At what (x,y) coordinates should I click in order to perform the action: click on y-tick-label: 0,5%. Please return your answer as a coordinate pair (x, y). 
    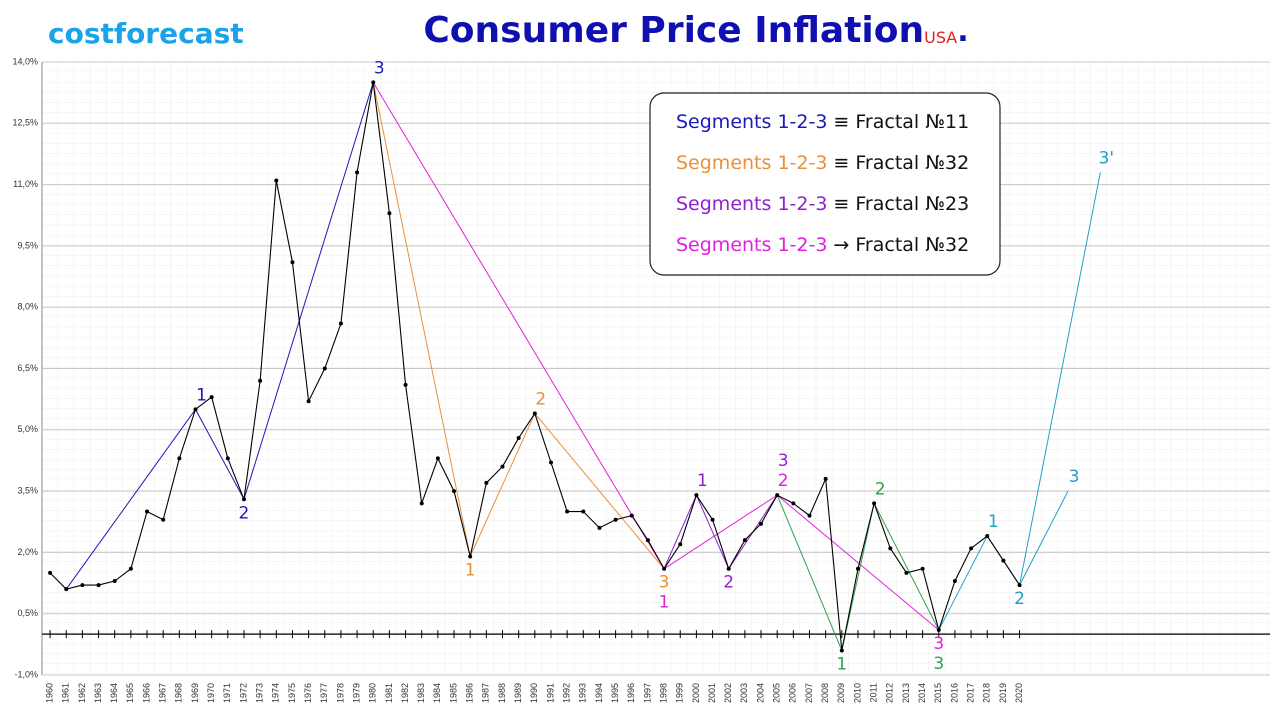
    Looking at the image, I should click on (27, 613).